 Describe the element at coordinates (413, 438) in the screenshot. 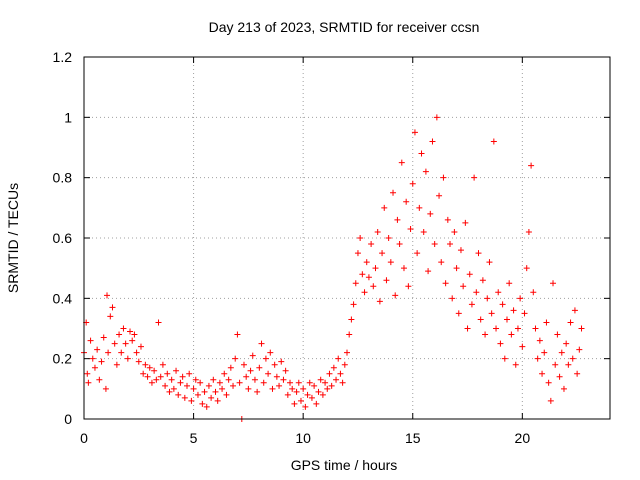

I see `x-tick-label: 15` at that location.